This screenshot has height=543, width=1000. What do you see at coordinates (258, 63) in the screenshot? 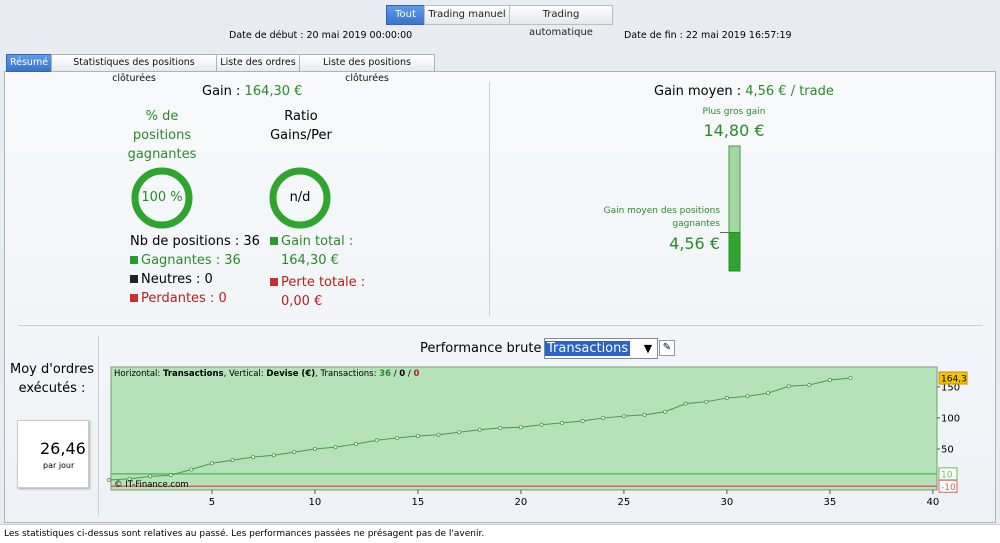
I see `tab: Liste des ordres` at bounding box center [258, 63].